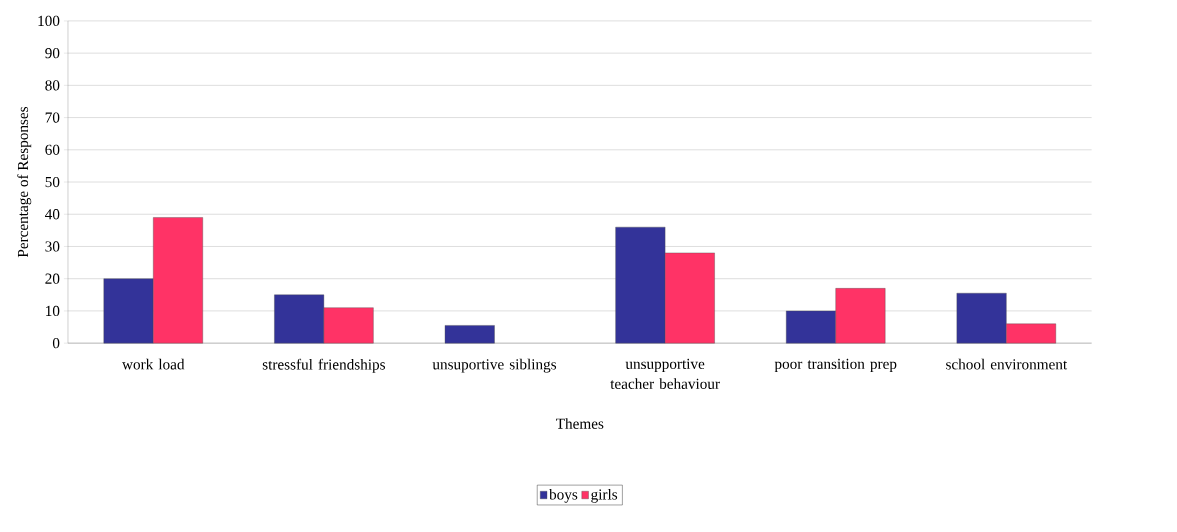 The width and height of the screenshot is (1177, 532). I want to click on bar, so click(469, 334).